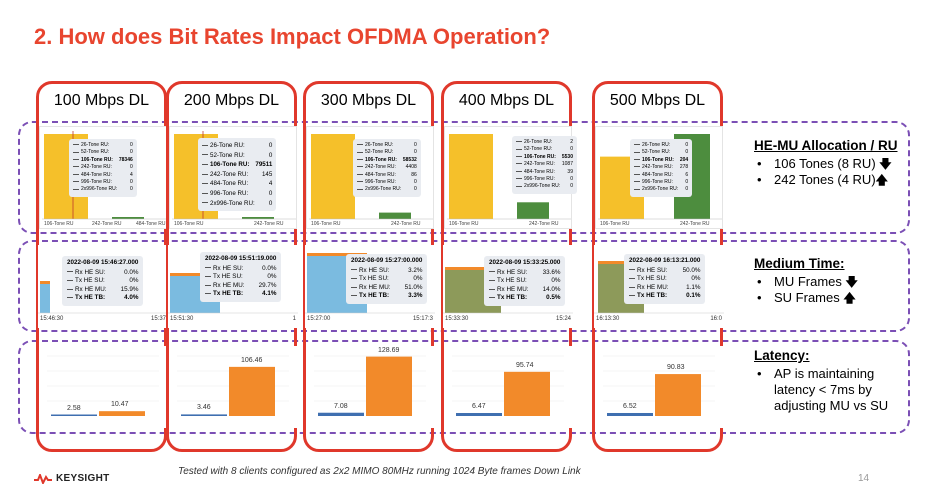 The width and height of the screenshot is (925, 499). I want to click on medium-time-row: Rx HE MU: 1.1%, so click(664, 288).